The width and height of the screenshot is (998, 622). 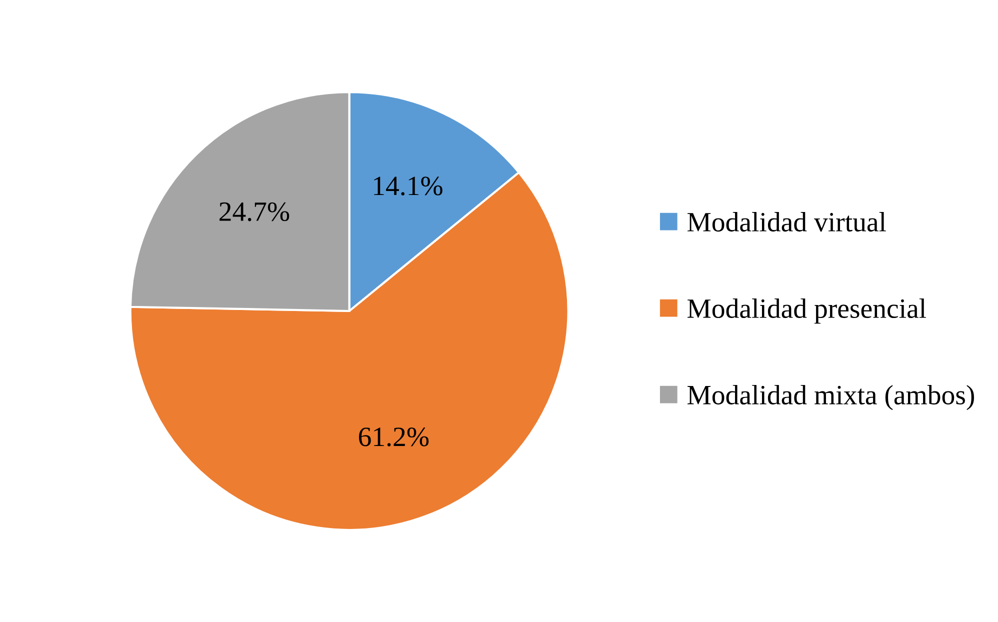 What do you see at coordinates (787, 222) in the screenshot?
I see `legend-label: Modalidad virtual` at bounding box center [787, 222].